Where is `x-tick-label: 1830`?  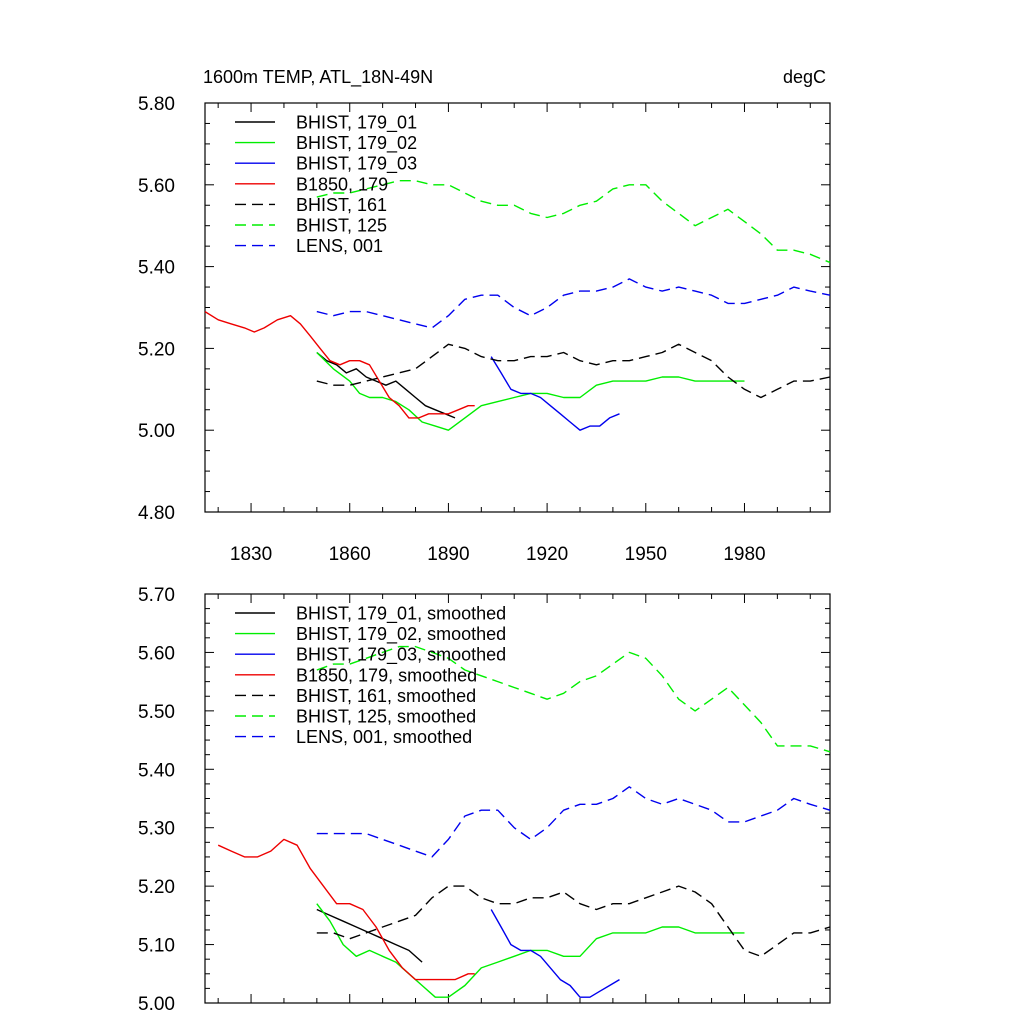 x-tick-label: 1830 is located at coordinates (251, 554).